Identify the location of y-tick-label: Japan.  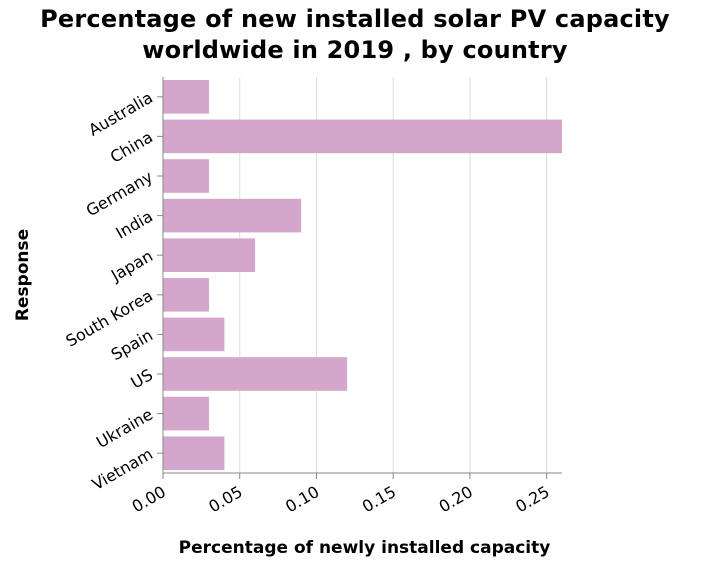
(131, 265).